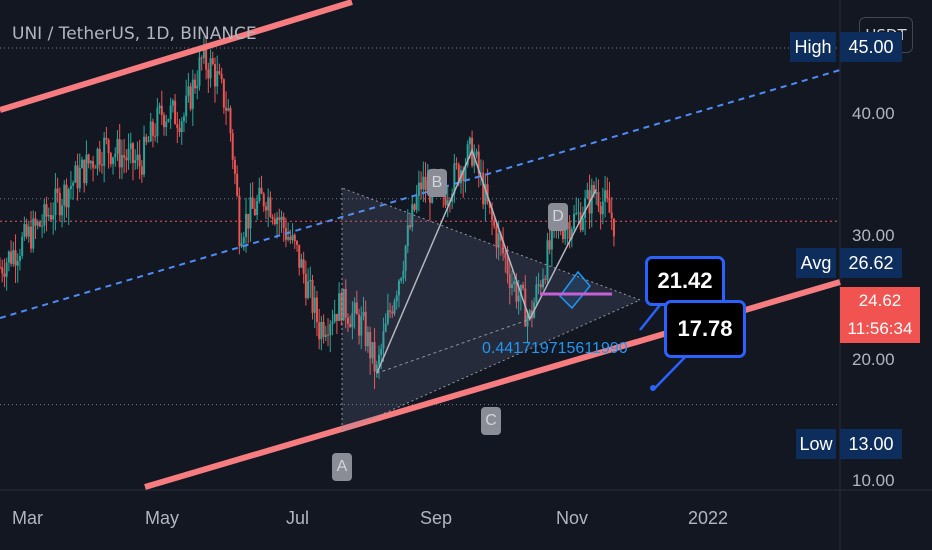 This screenshot has width=932, height=550. Describe the element at coordinates (342, 467) in the screenshot. I see `pattern-point-a: A` at that location.